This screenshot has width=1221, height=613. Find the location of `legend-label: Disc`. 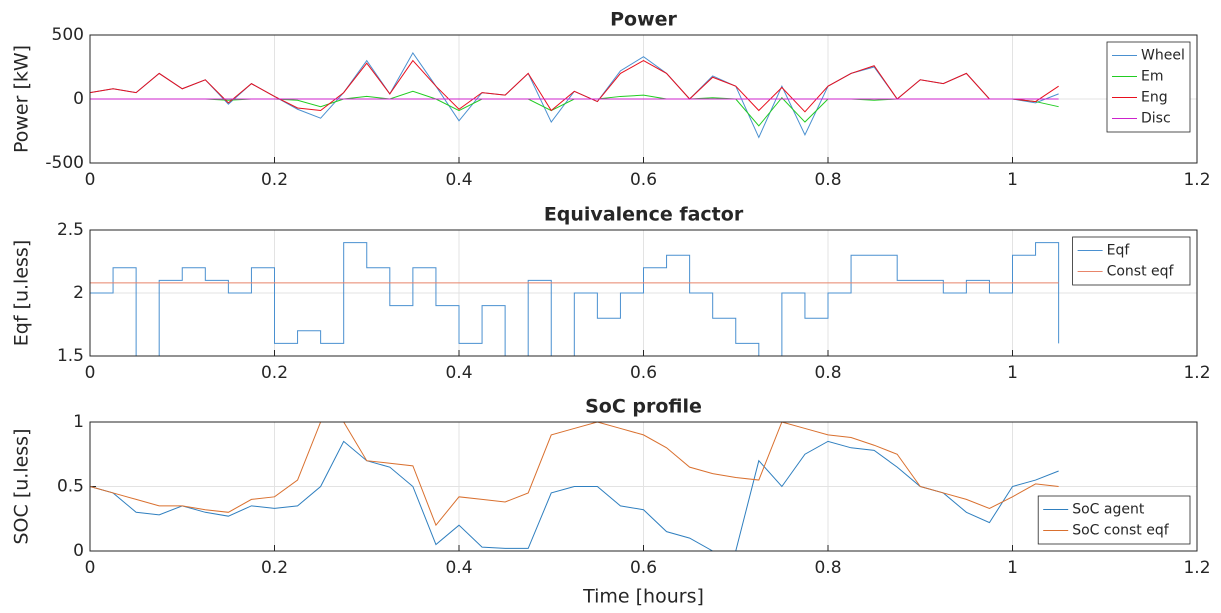

legend-label: Disc is located at coordinates (1156, 119).